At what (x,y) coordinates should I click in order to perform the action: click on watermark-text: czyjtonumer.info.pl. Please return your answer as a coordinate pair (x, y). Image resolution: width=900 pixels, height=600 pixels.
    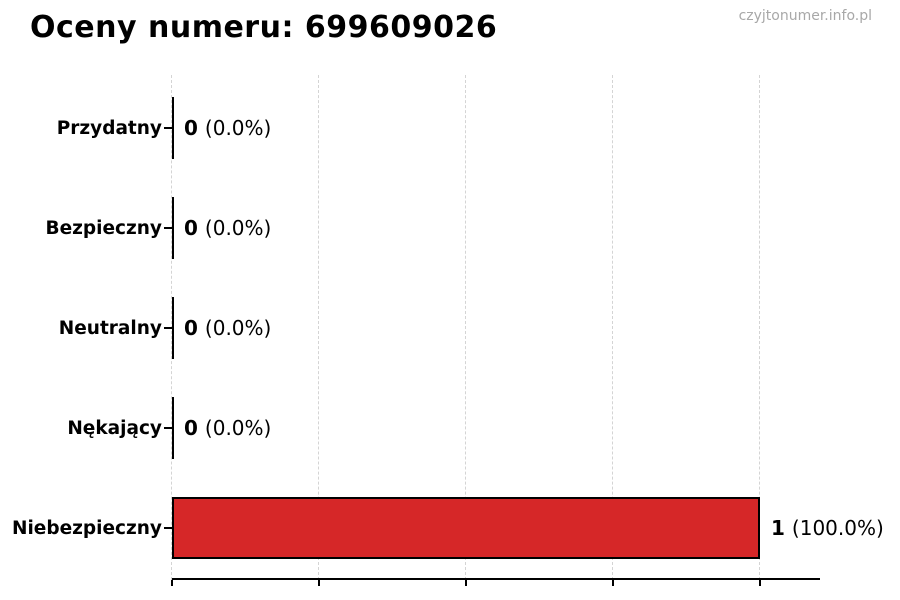
    Looking at the image, I should click on (805, 16).